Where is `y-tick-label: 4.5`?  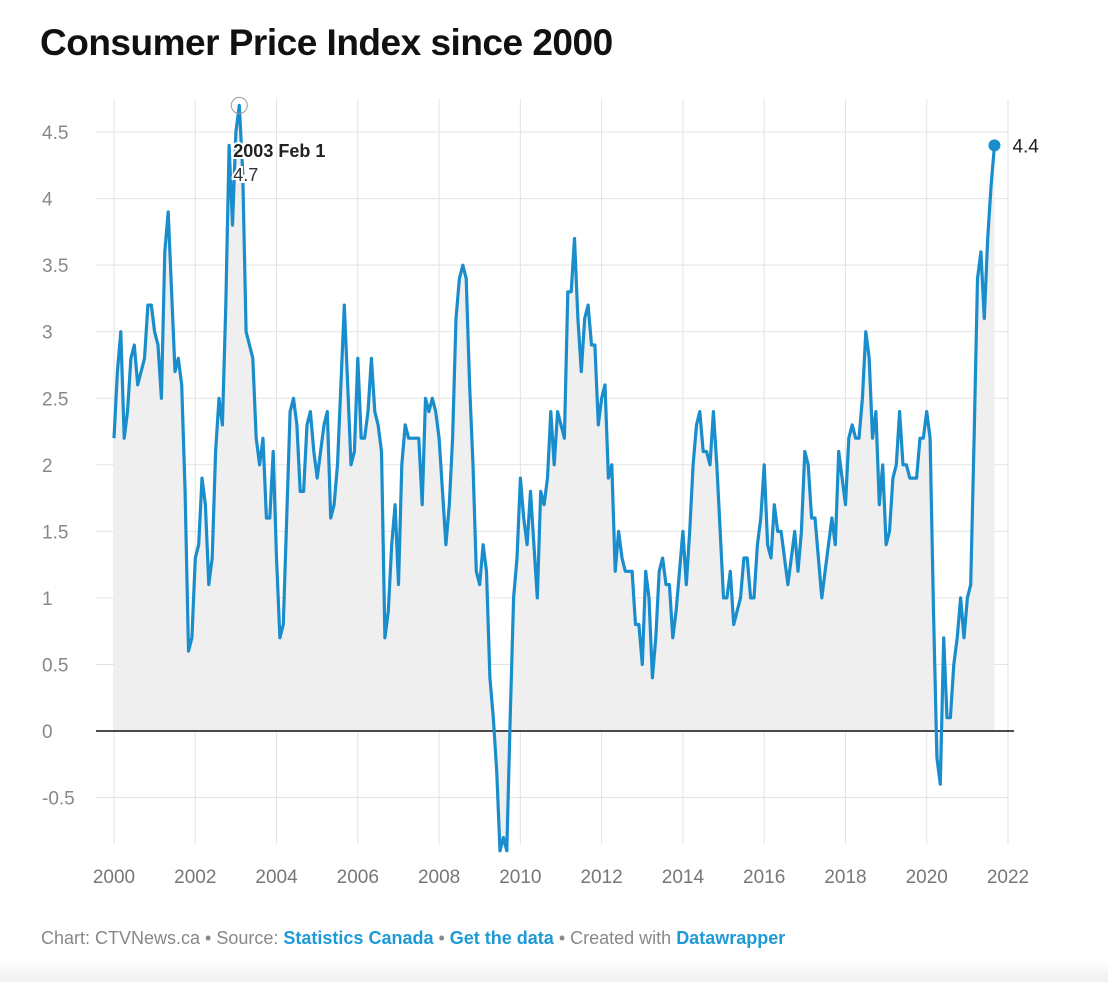 y-tick-label: 4.5 is located at coordinates (55, 133).